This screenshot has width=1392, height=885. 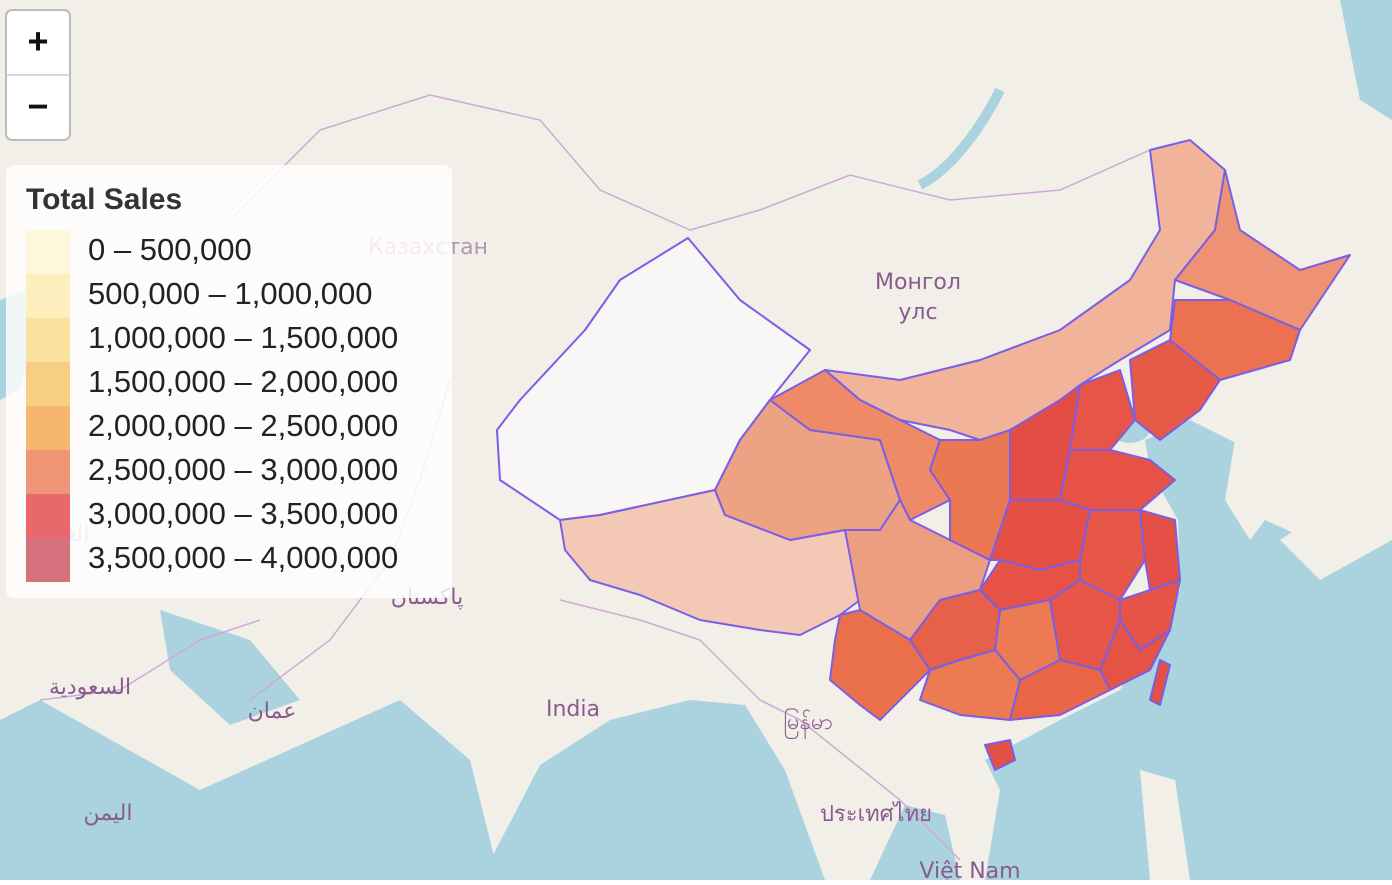 What do you see at coordinates (90, 687) in the screenshot?
I see `country-label: السعودية` at bounding box center [90, 687].